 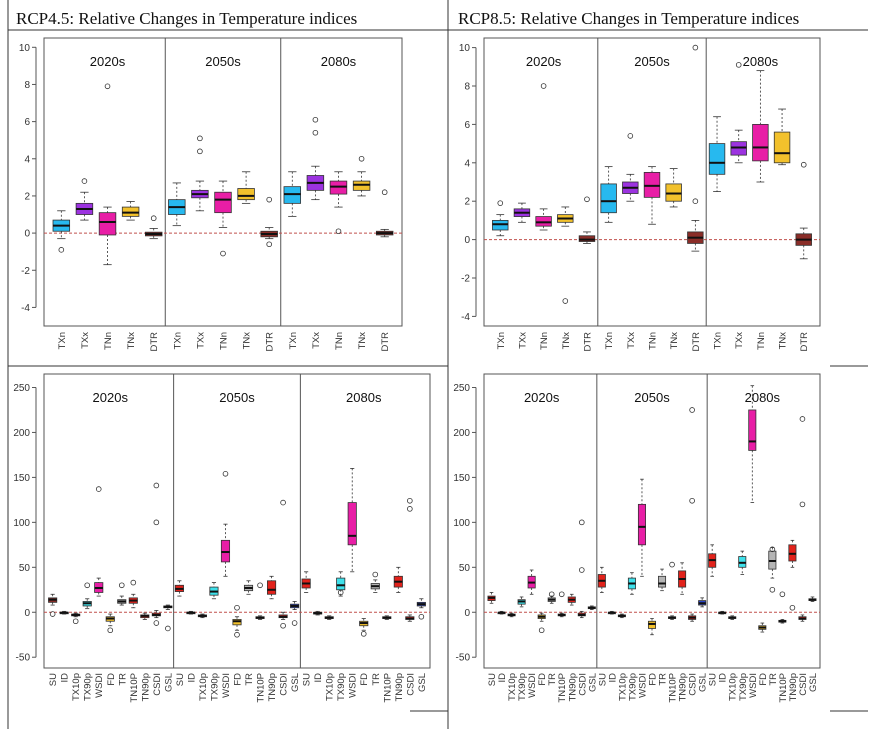 I want to click on y-tick-label: 200, so click(x=21, y=433).